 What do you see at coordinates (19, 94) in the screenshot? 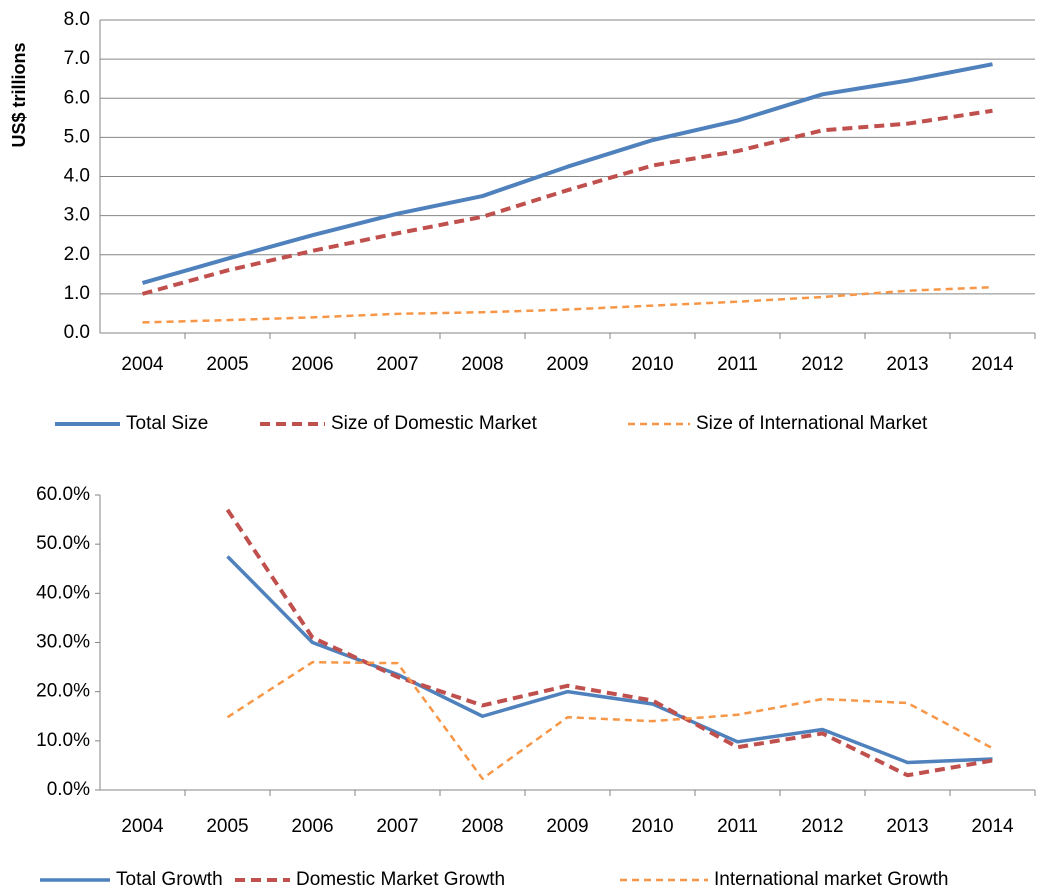
I see `y-axis-label: US$ trillions` at bounding box center [19, 94].